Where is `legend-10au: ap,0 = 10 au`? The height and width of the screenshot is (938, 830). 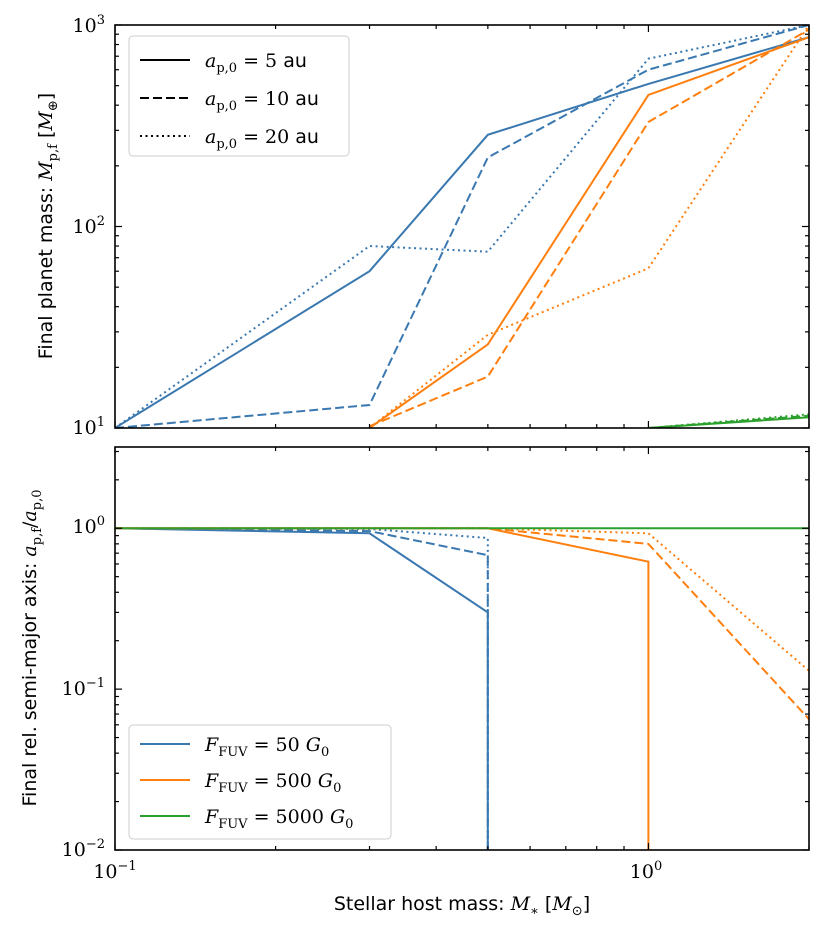
legend-10au: ap,0 = 10 au is located at coordinates (262, 101).